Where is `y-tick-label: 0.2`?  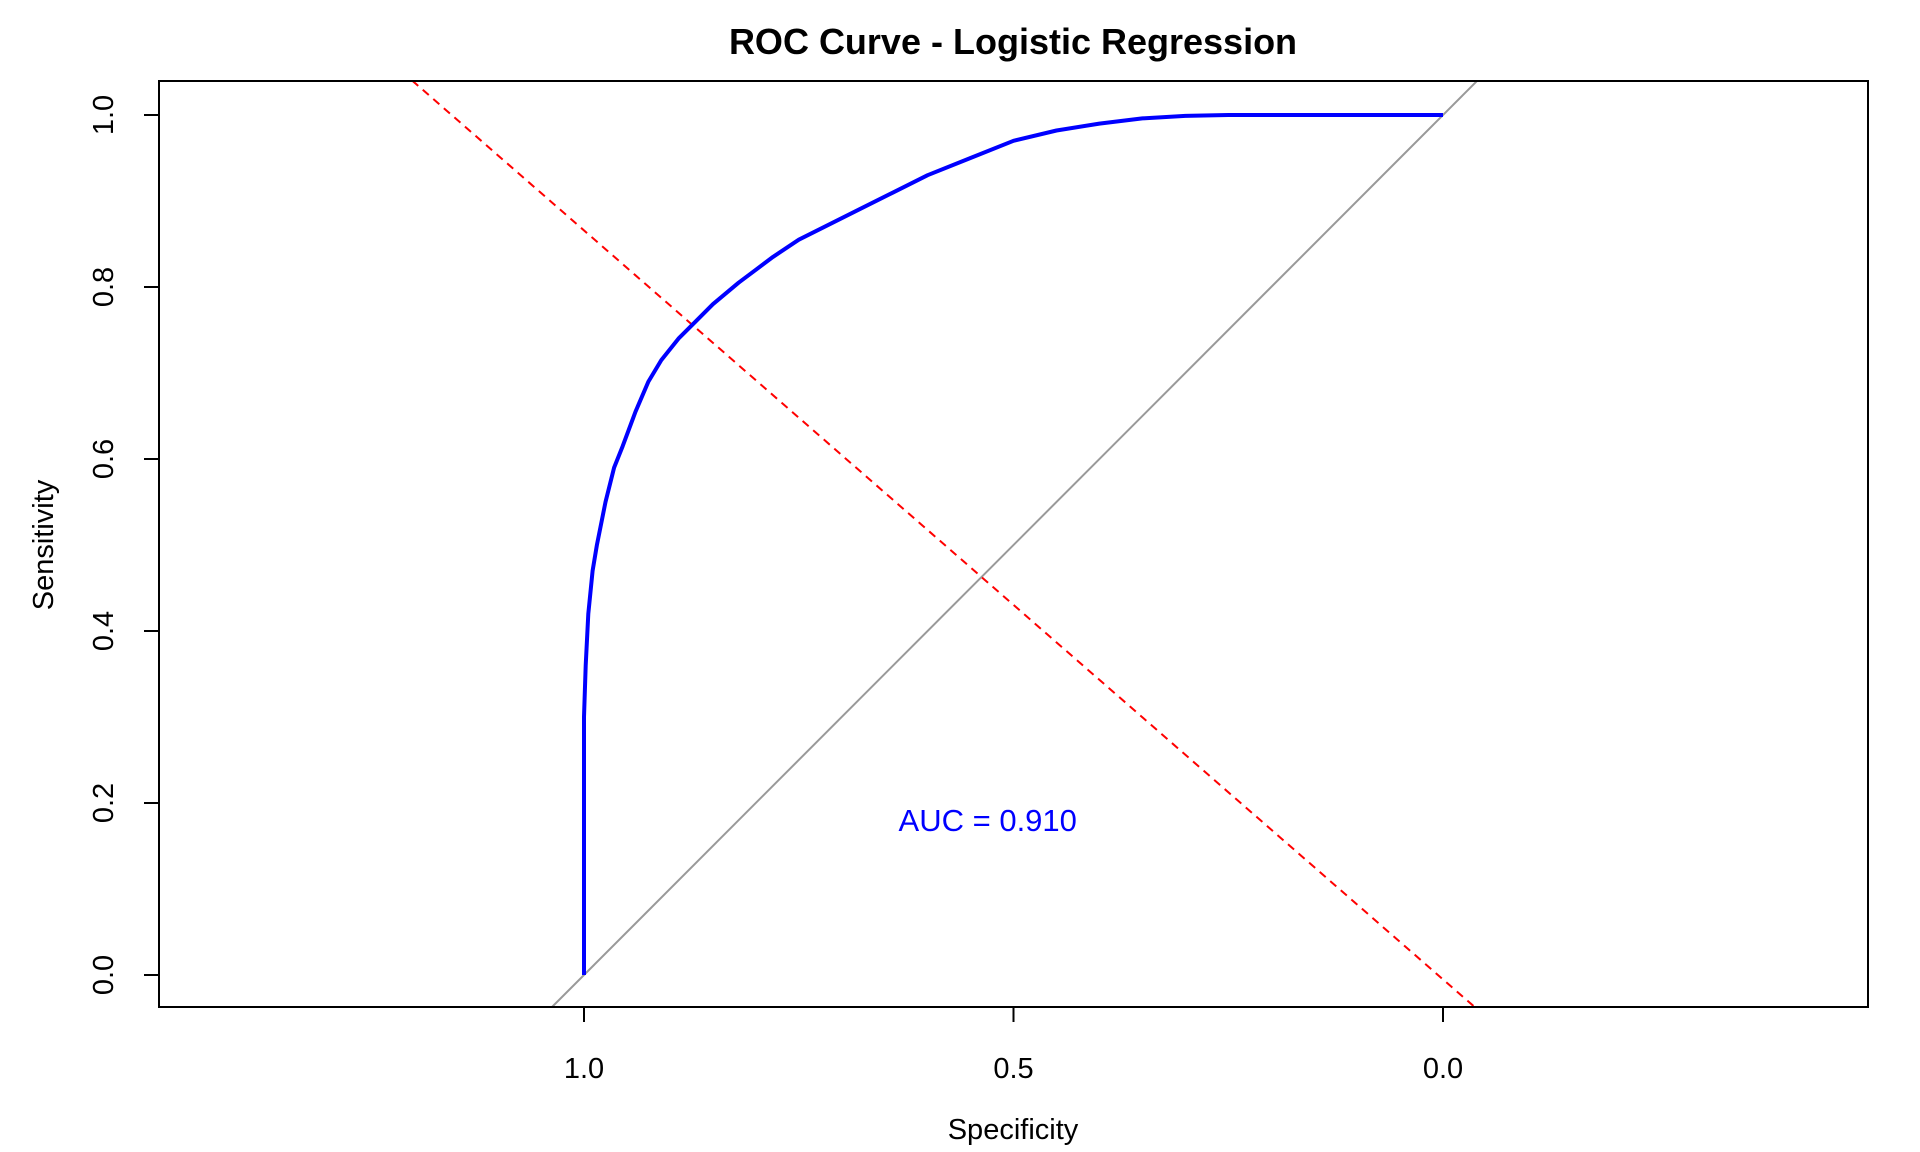
y-tick-label: 0.2 is located at coordinates (104, 803).